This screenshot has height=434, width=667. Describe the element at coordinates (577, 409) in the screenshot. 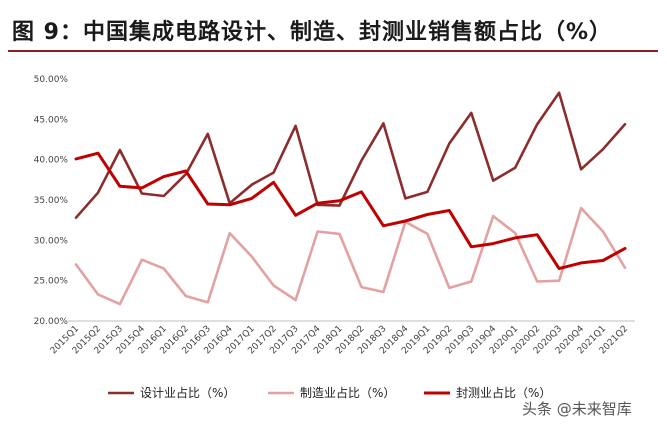

I see `watermark: 头条 @未来智库` at that location.